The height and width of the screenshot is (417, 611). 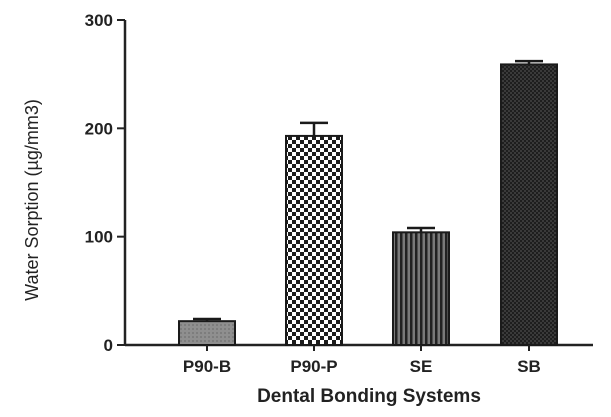 What do you see at coordinates (421, 366) in the screenshot?
I see `x-category-label: SE` at bounding box center [421, 366].